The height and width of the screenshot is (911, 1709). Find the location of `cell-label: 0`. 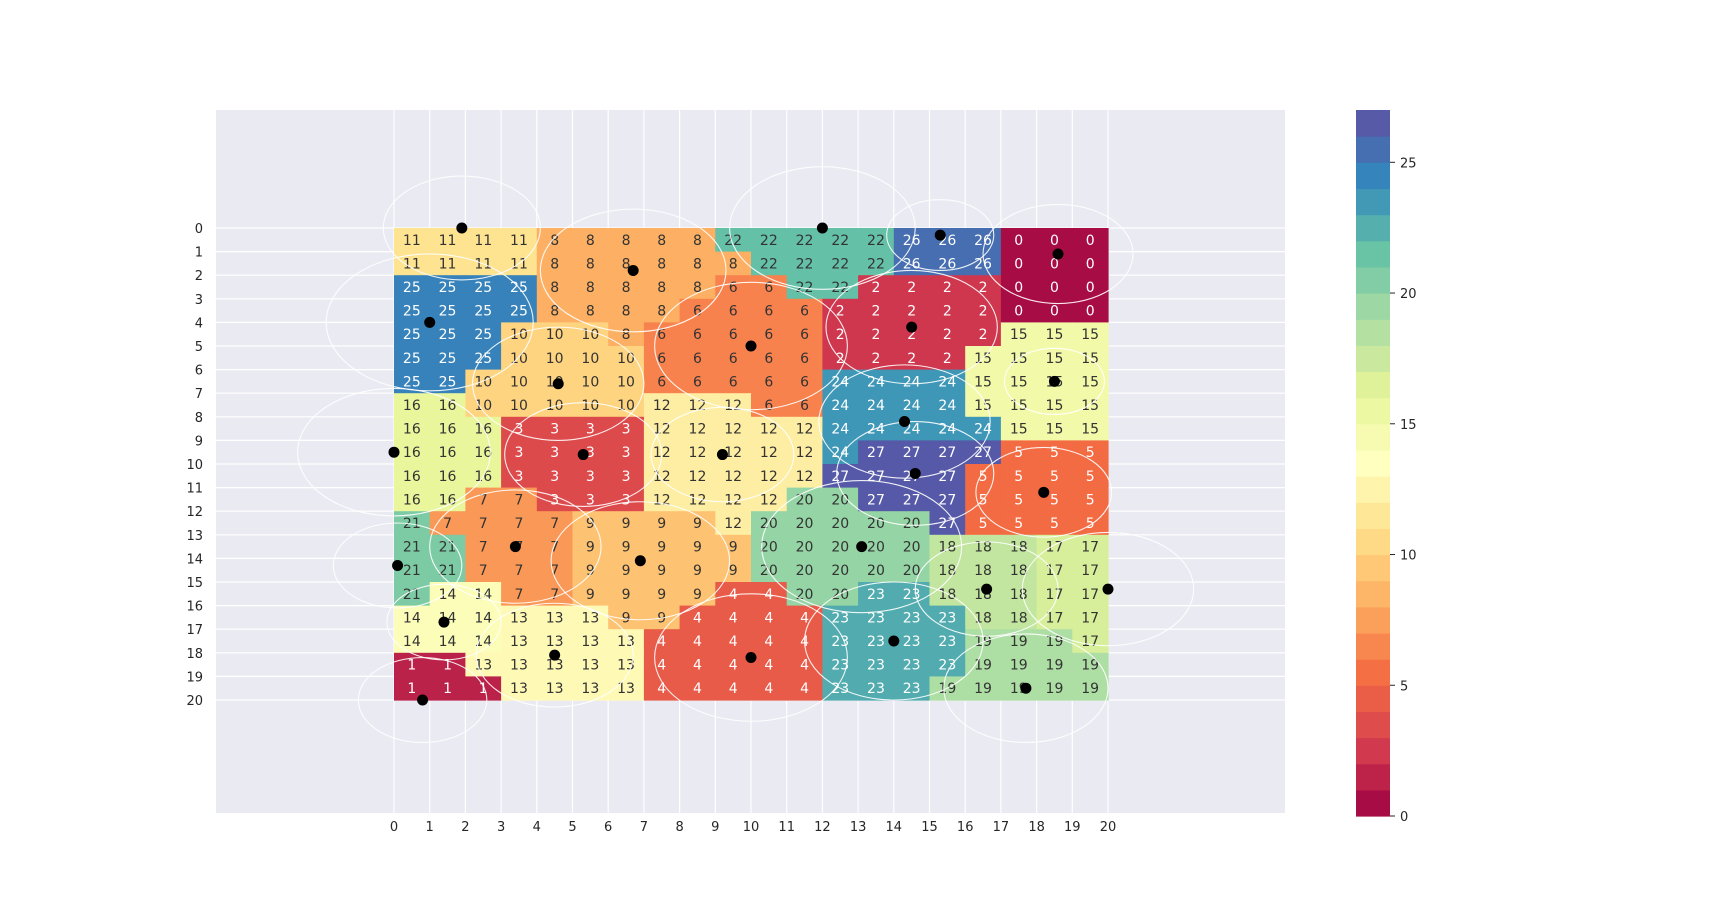

cell-label: 0 is located at coordinates (1090, 312).